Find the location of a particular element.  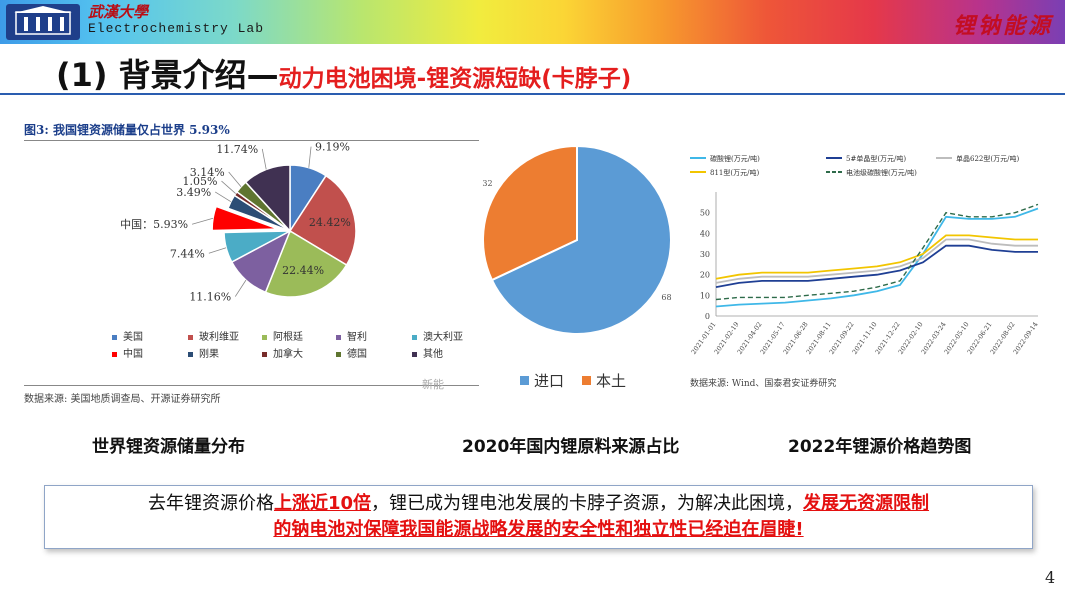

legend-item-5: 中国 is located at coordinates (127, 352).